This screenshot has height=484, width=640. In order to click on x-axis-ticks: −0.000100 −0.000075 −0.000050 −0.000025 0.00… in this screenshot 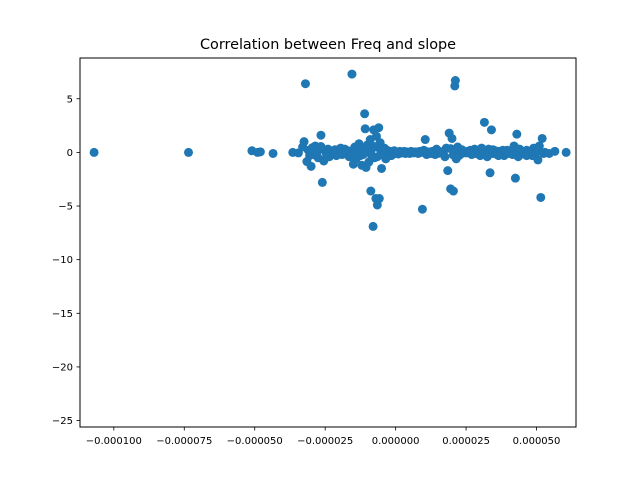, I will do `click(323, 437)`.